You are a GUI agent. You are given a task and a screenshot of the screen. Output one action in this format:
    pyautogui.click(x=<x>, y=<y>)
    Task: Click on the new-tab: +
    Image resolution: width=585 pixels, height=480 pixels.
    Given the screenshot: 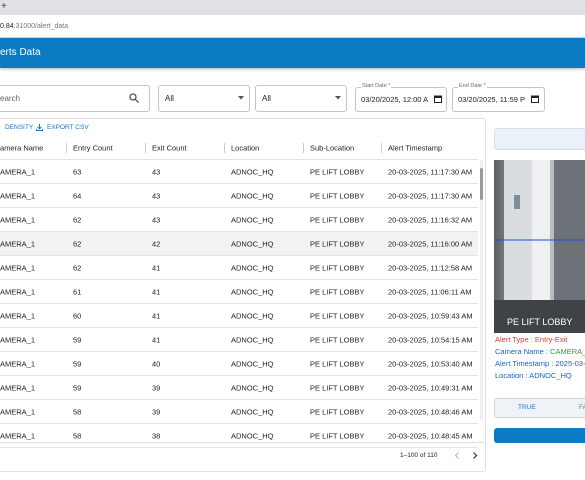 What is the action you would take?
    pyautogui.click(x=4, y=6)
    